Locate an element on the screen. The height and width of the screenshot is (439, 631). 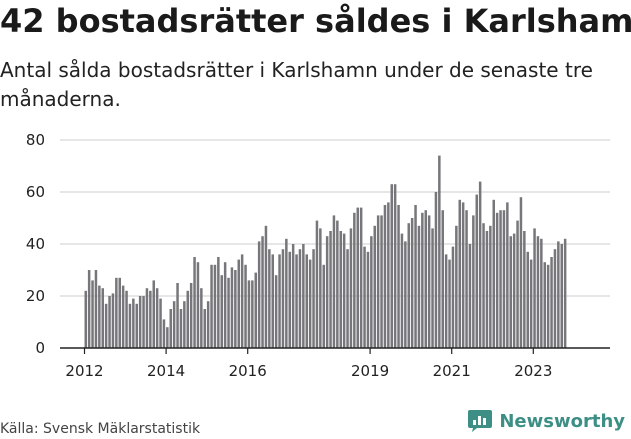
newsworthy-logo-icon is located at coordinates (480, 421).